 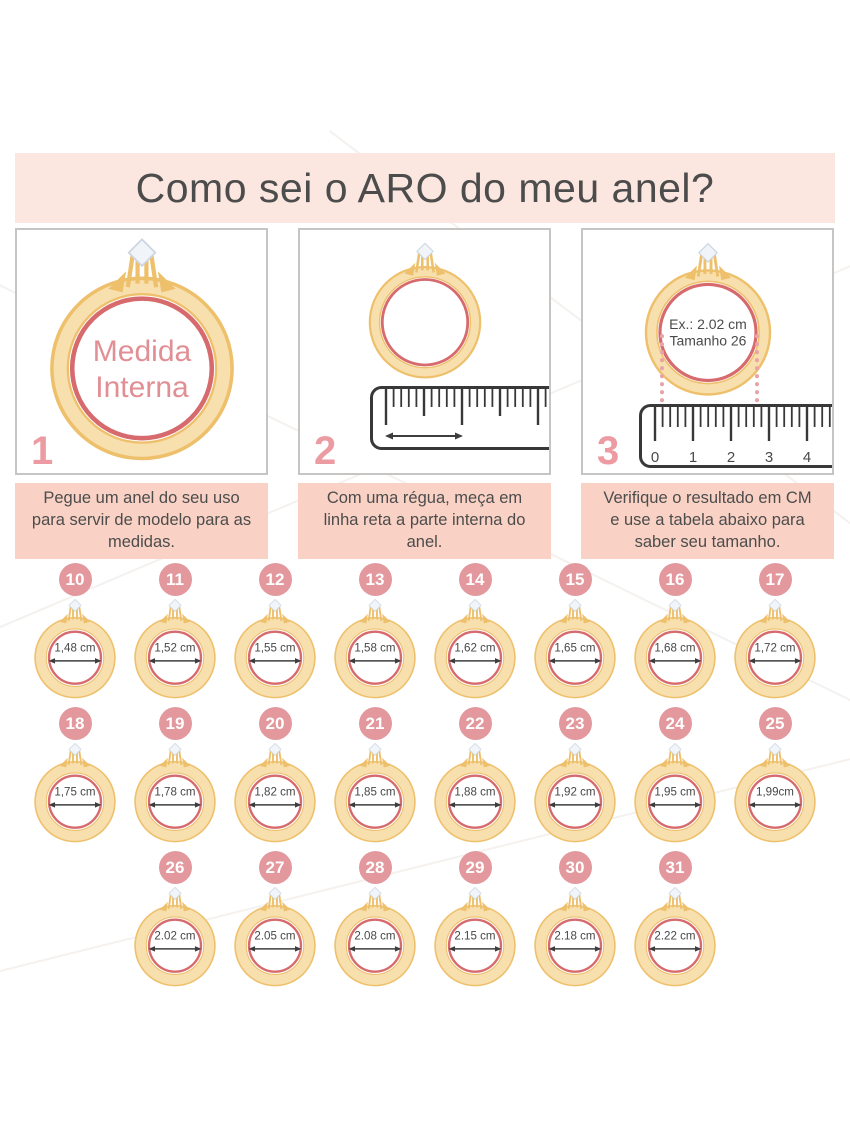 I want to click on ring-label: Interna, so click(x=142, y=387).